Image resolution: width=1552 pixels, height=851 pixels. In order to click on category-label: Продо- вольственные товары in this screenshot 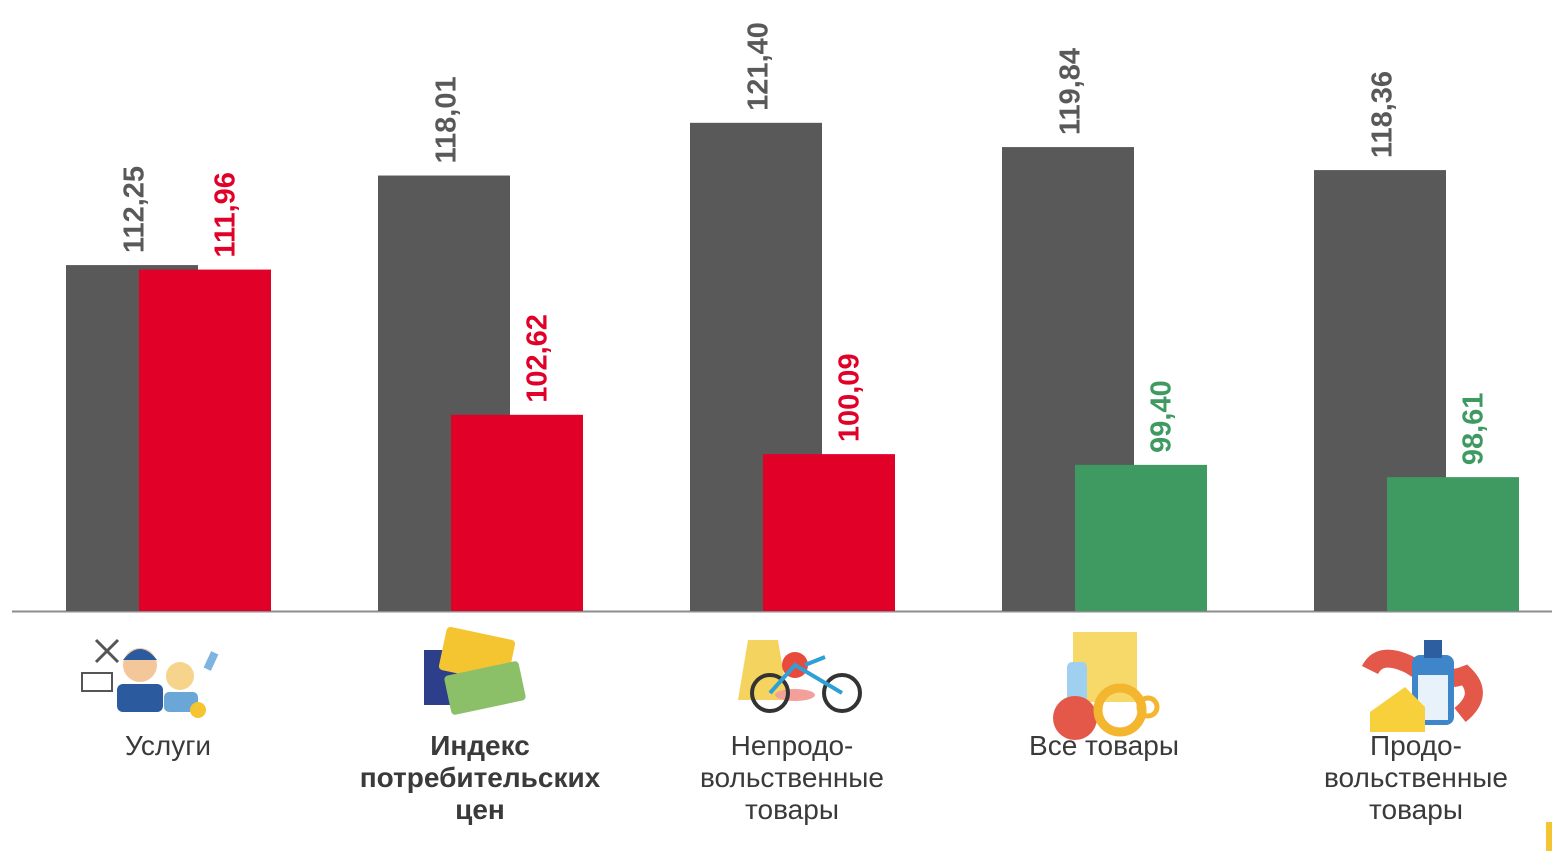, I will do `click(1416, 777)`.